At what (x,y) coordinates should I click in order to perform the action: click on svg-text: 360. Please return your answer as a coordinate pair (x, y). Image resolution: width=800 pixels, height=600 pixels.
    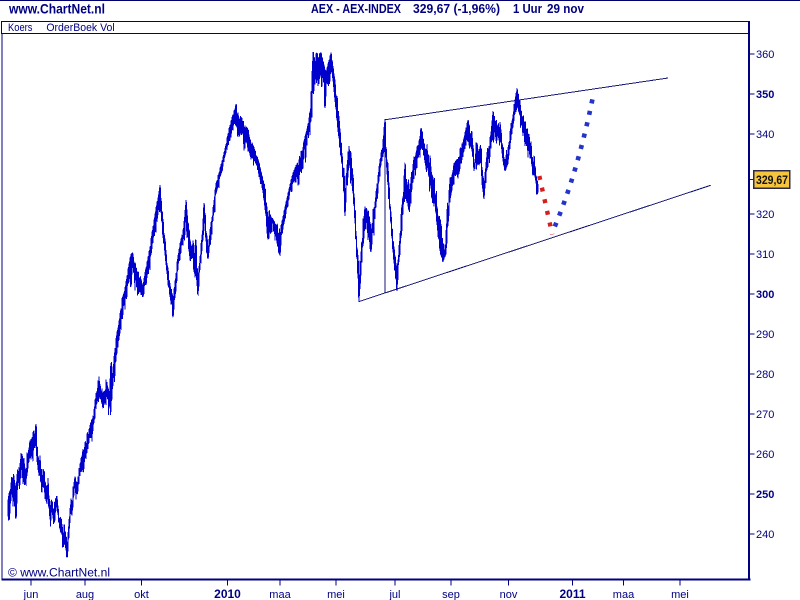
    Looking at the image, I should click on (765, 55).